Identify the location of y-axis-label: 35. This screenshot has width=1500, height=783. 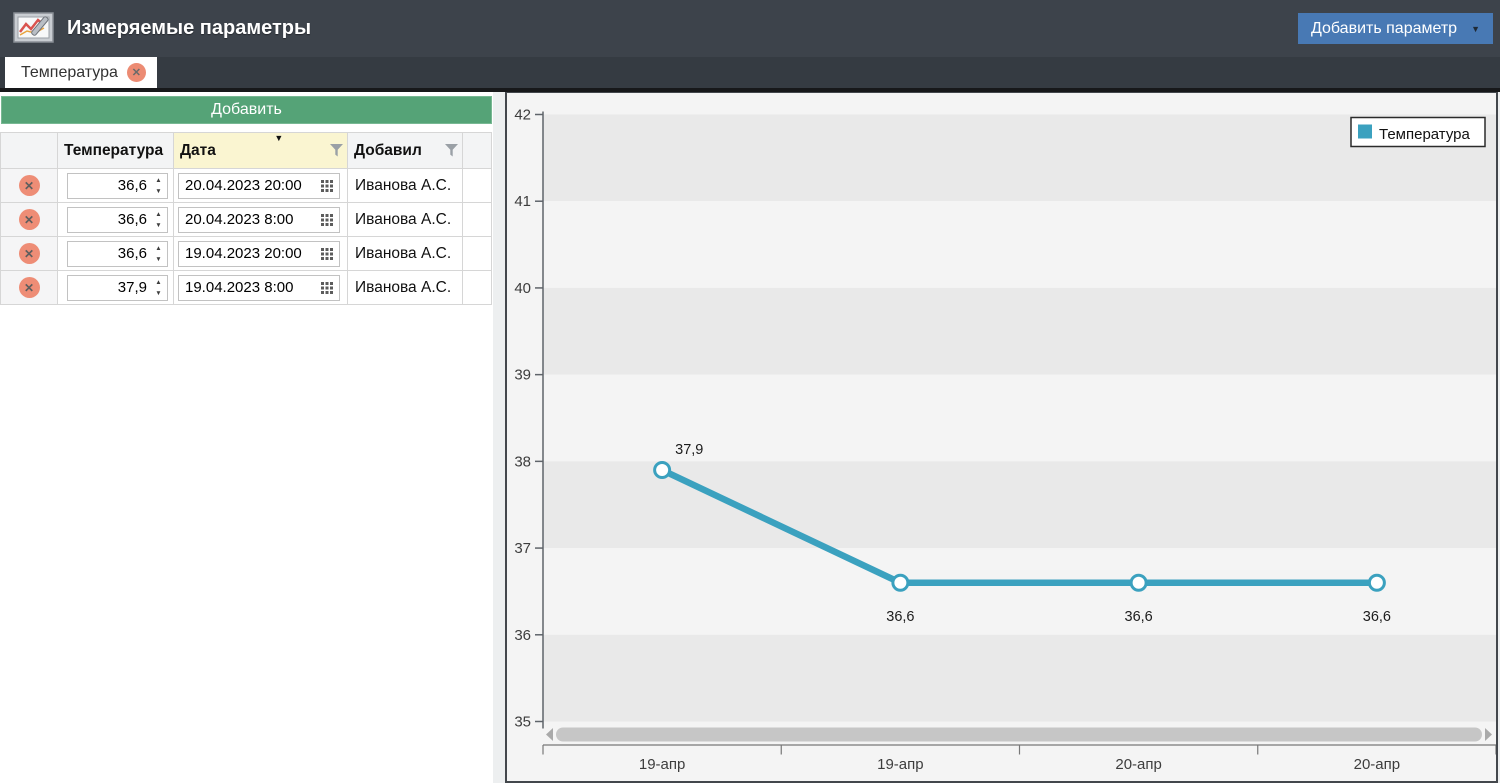
(522, 722).